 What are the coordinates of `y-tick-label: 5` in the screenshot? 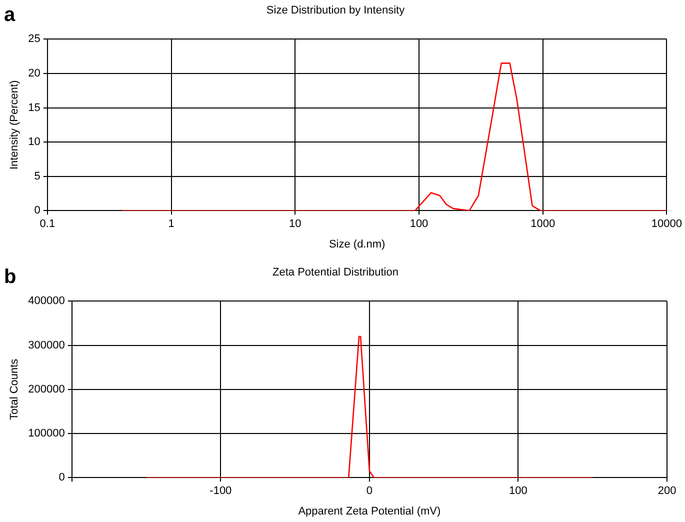 It's located at (37, 176).